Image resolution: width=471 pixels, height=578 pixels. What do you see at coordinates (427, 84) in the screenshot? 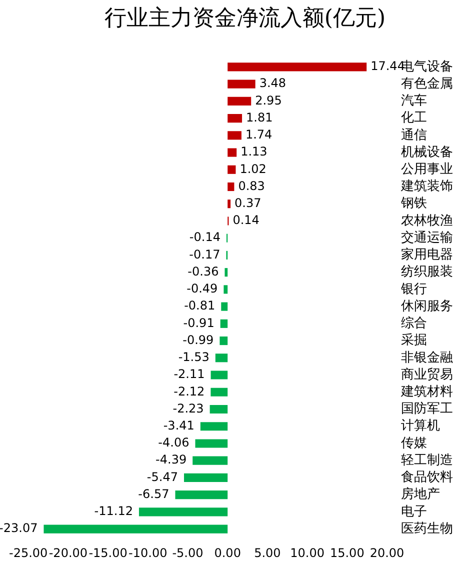
I see `y-tick-label: 有色金属` at bounding box center [427, 84].